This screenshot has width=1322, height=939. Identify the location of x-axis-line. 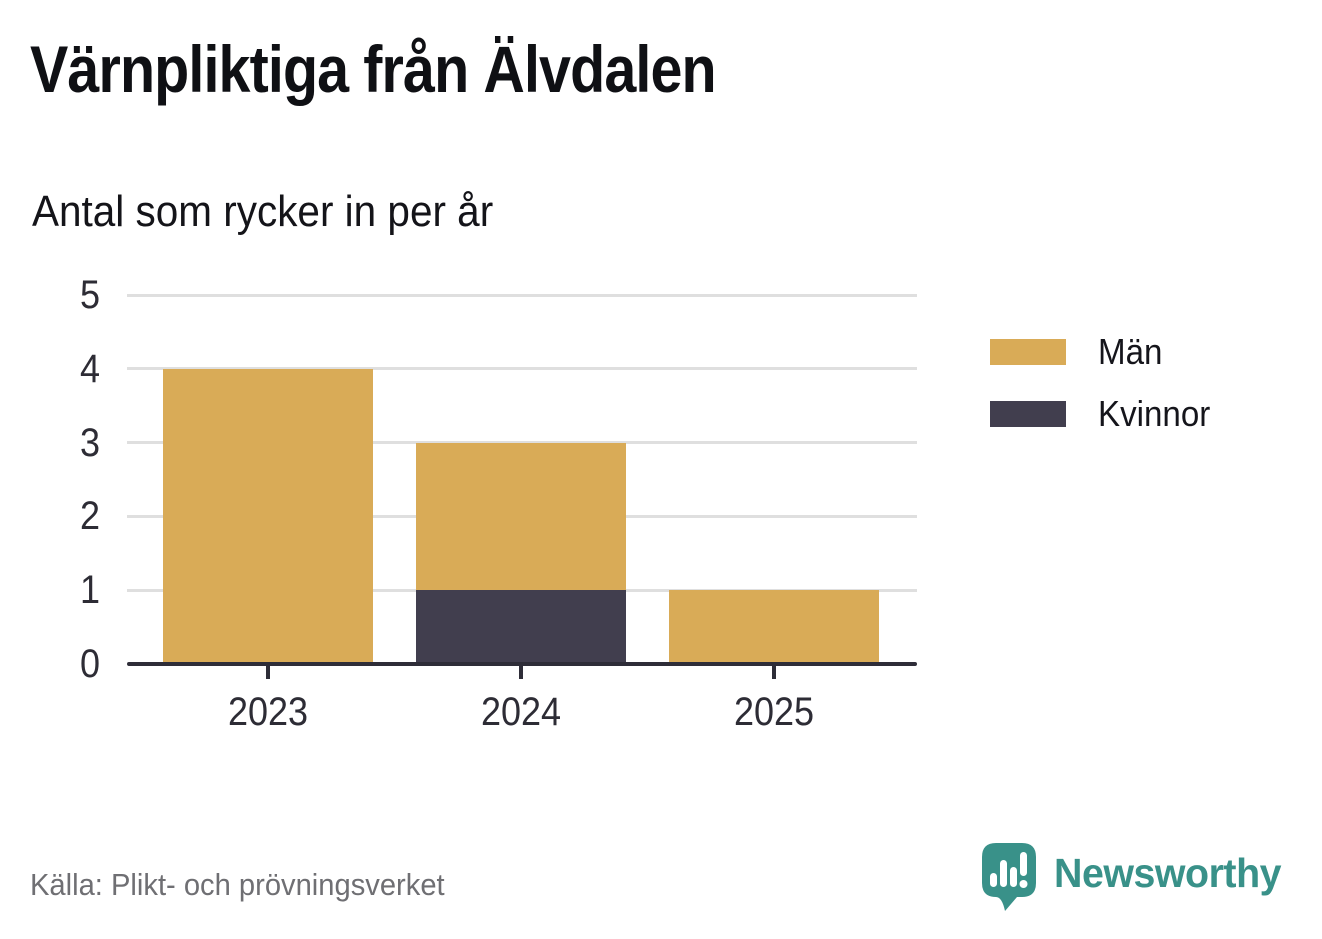
(522, 664).